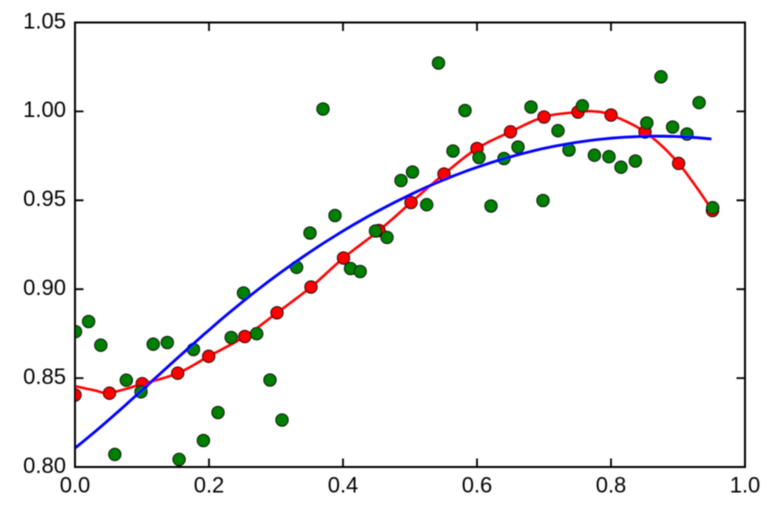 The image size is (780, 513). Describe the element at coordinates (44, 198) in the screenshot. I see `svg-text: 0.95` at that location.